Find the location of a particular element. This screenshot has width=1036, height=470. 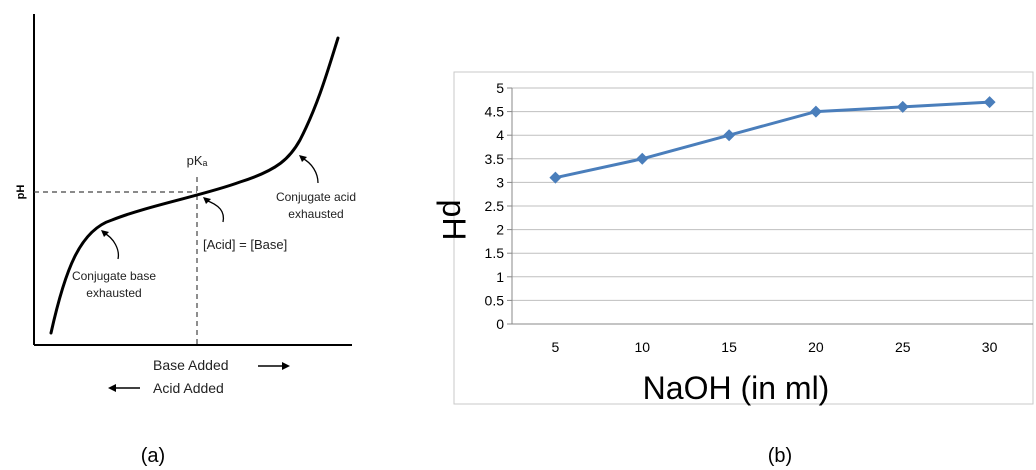

base-exhausted-label-2: exhausted is located at coordinates (113, 293).